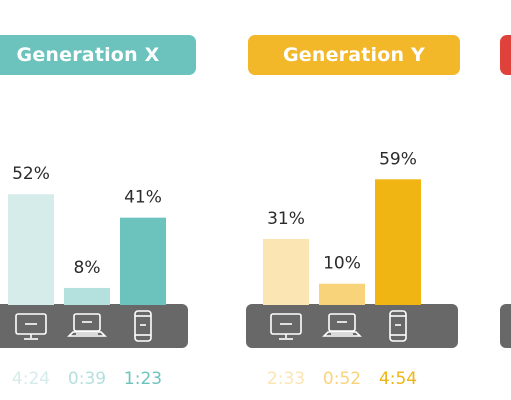  I want to click on generation-y-title: Generation Y, so click(354, 55).